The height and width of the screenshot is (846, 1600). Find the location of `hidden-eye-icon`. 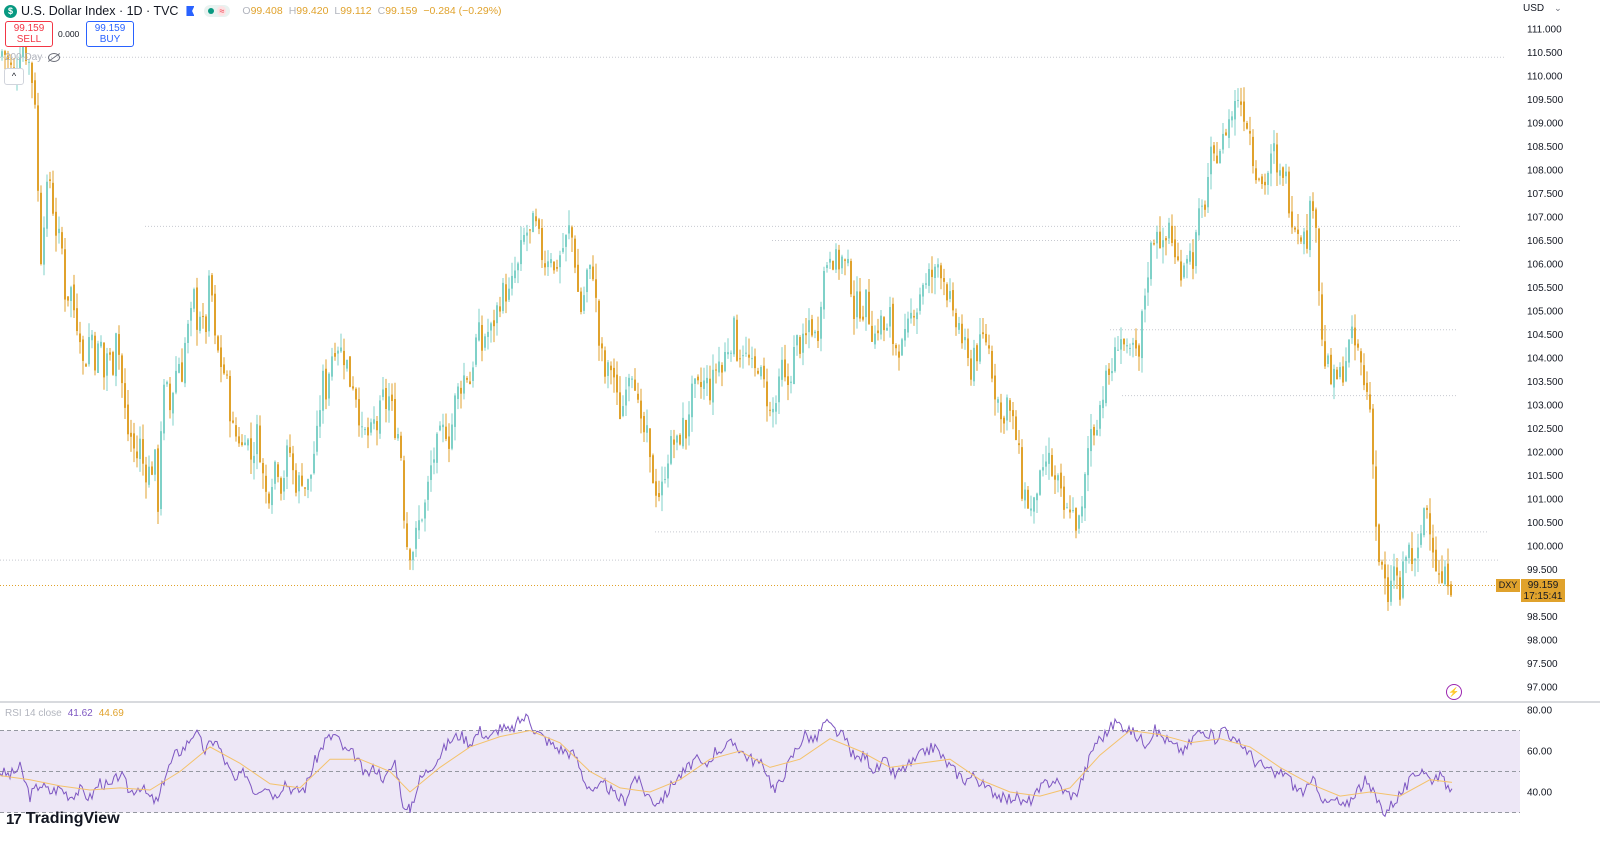

hidden-eye-icon is located at coordinates (54, 57).